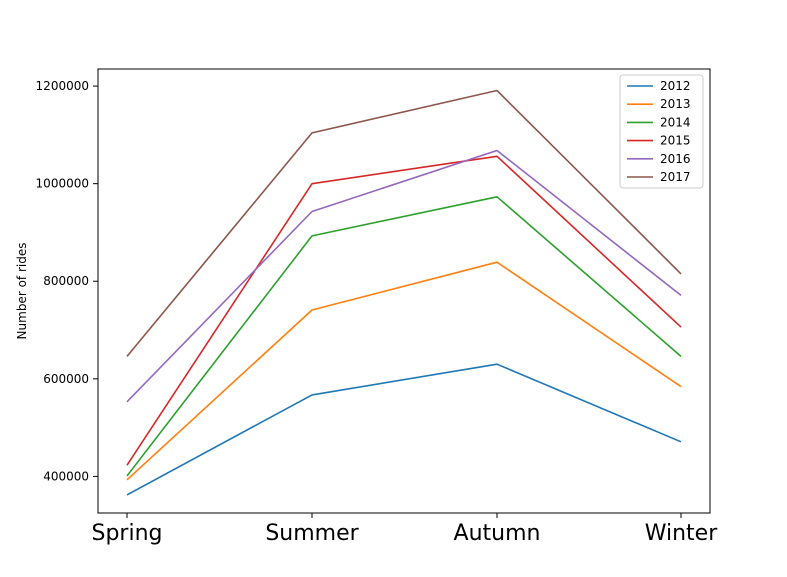 This screenshot has height=577, width=787. I want to click on x-tick-label: Spring, so click(127, 533).